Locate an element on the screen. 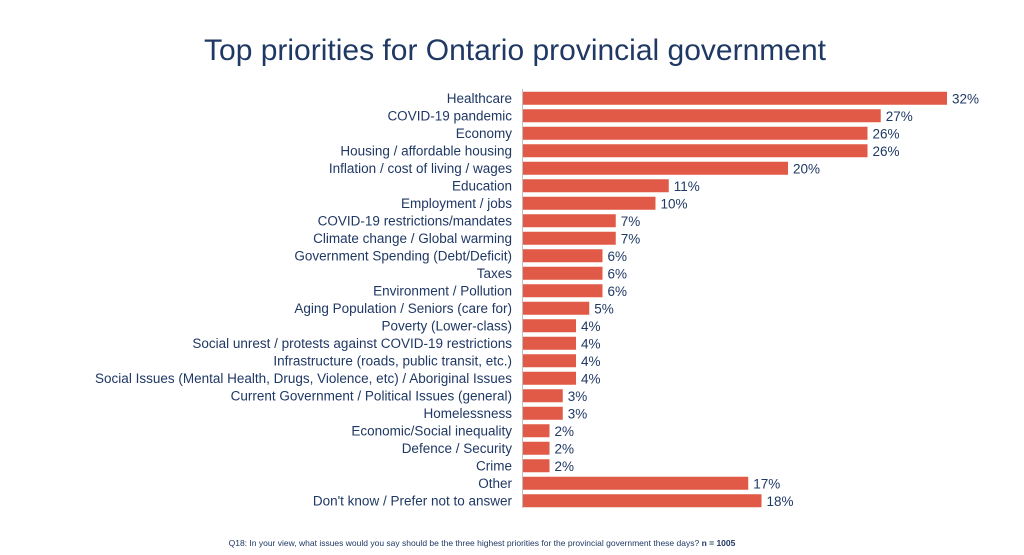 This screenshot has height=555, width=1024. category-label-3: Economy is located at coordinates (484, 133).